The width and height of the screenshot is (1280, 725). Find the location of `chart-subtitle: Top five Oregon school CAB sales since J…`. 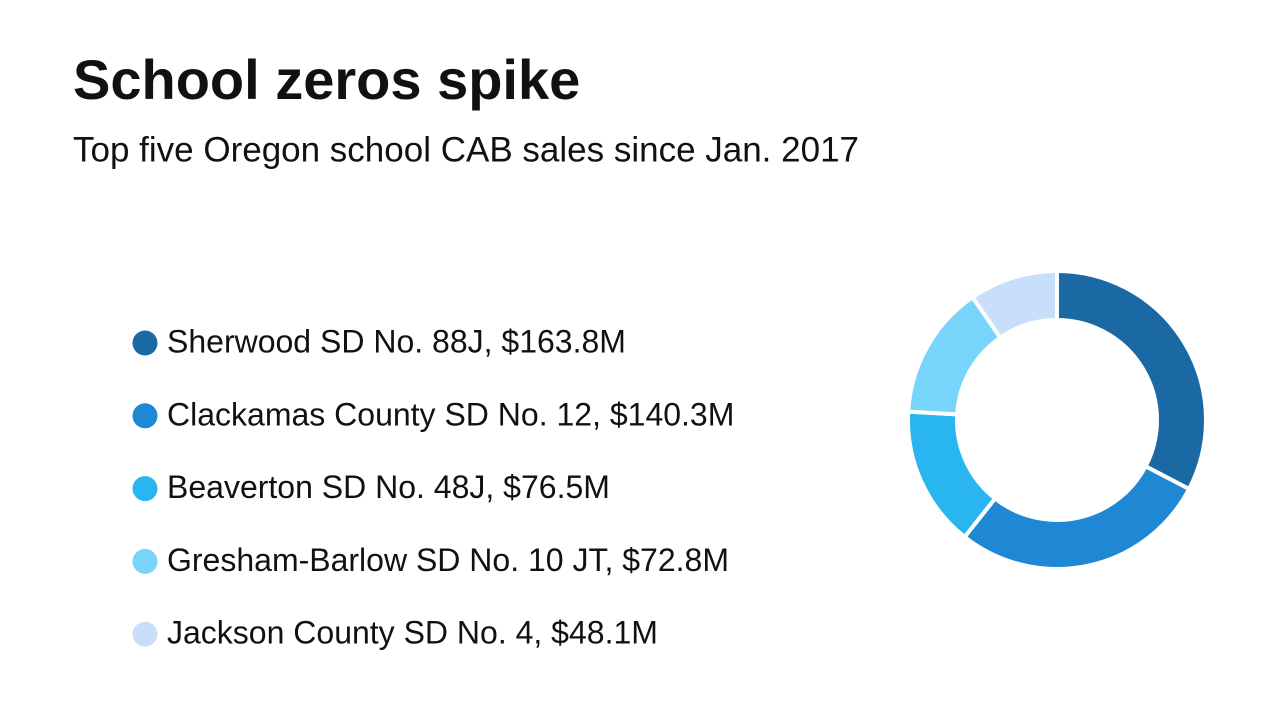

chart-subtitle: Top five Oregon school CAB sales since J… is located at coordinates (466, 149).